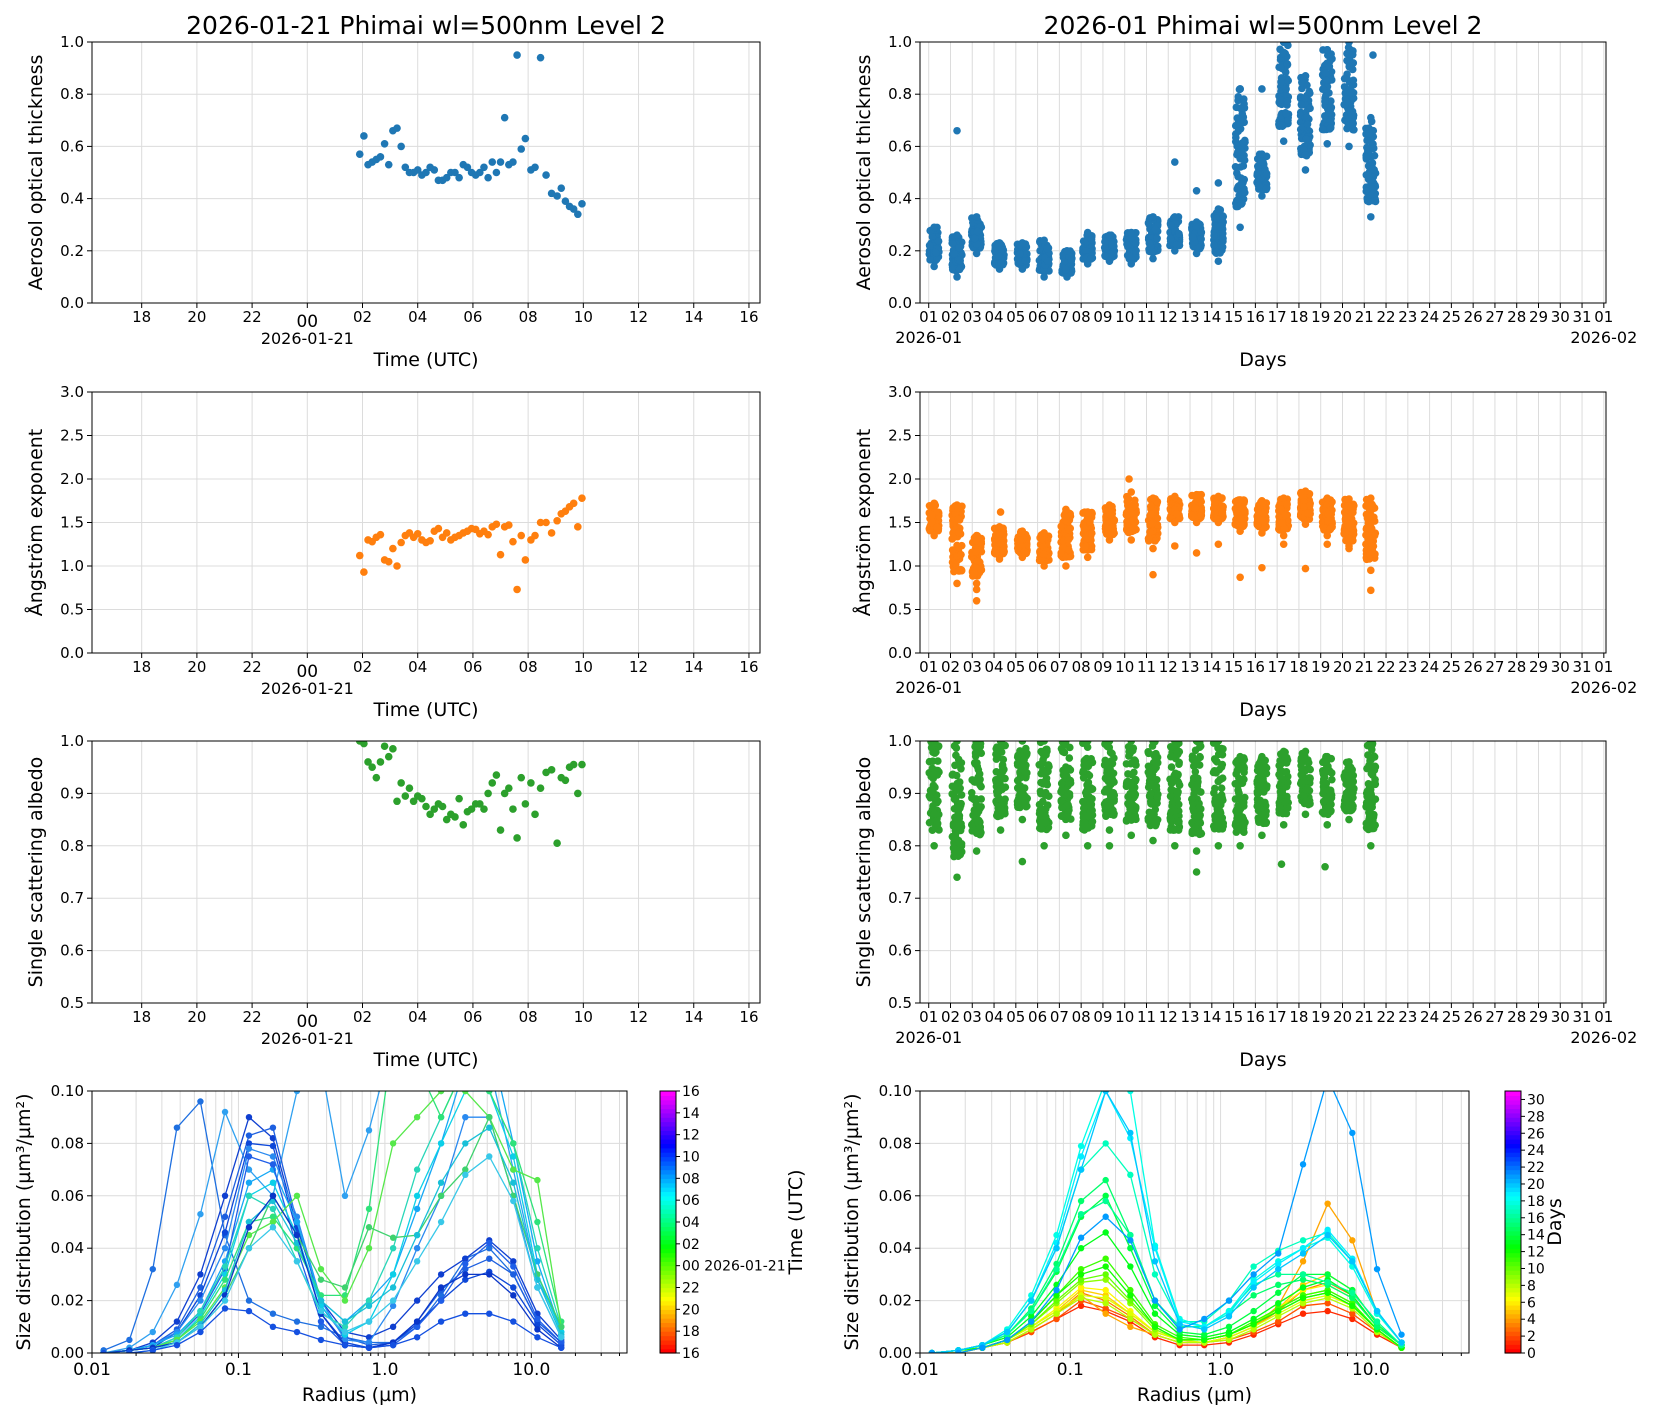 This screenshot has width=1654, height=1424. Describe the element at coordinates (36, 173) in the screenshot. I see `daily-aot-y-label: Aerosol optical thickness` at that location.